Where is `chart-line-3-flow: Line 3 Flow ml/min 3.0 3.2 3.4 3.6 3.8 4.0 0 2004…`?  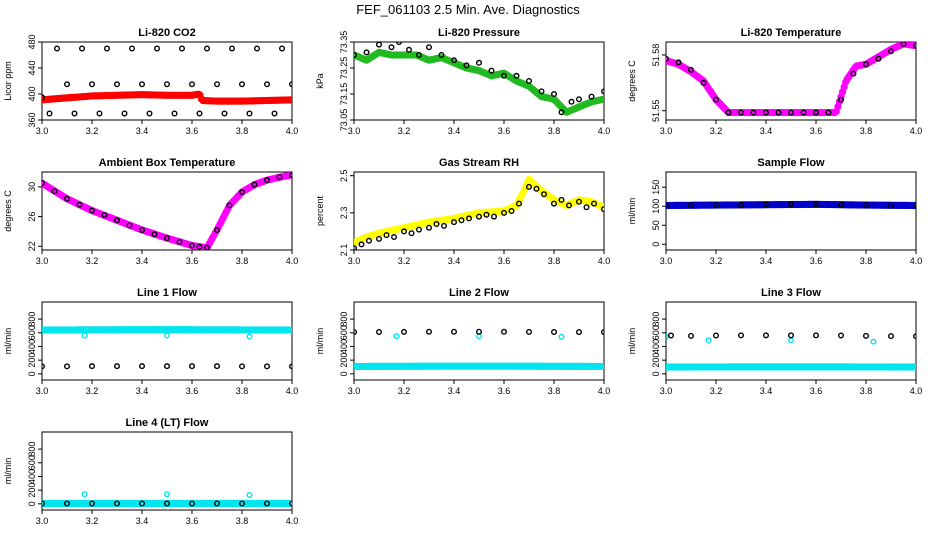
chart-line-3-flow: Line 3 Flow ml/min 3.0 3.2 3.4 3.6 3.8 4.0 0 2004… is located at coordinates (774, 341).